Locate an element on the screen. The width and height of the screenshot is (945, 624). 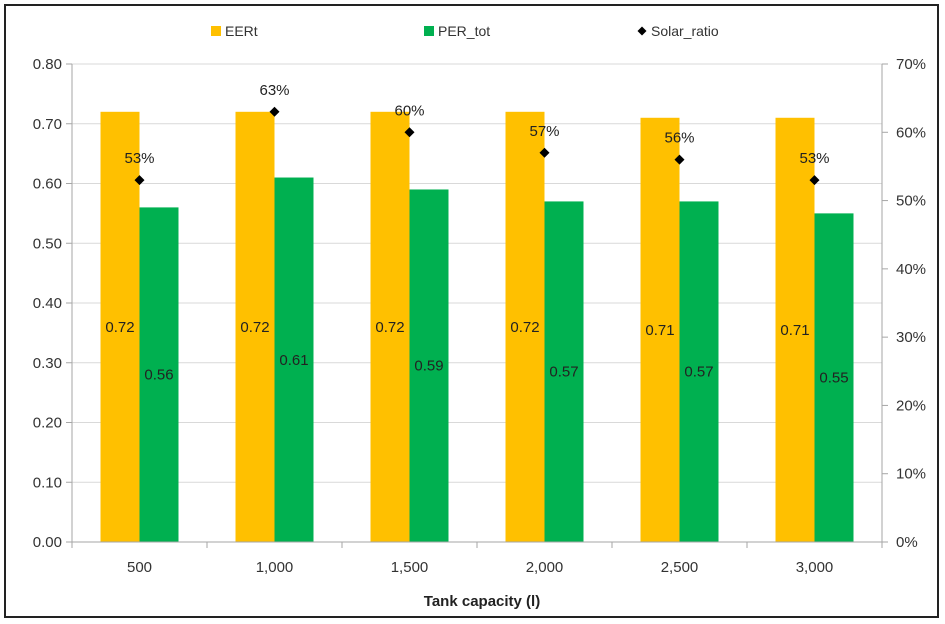
x-tick-label: 2,500 is located at coordinates (680, 567).